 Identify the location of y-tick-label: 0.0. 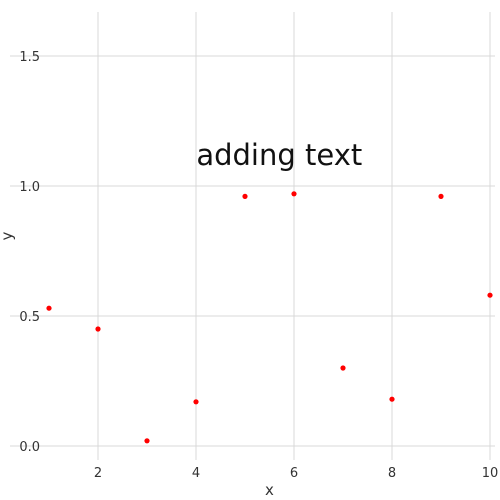
(29, 447).